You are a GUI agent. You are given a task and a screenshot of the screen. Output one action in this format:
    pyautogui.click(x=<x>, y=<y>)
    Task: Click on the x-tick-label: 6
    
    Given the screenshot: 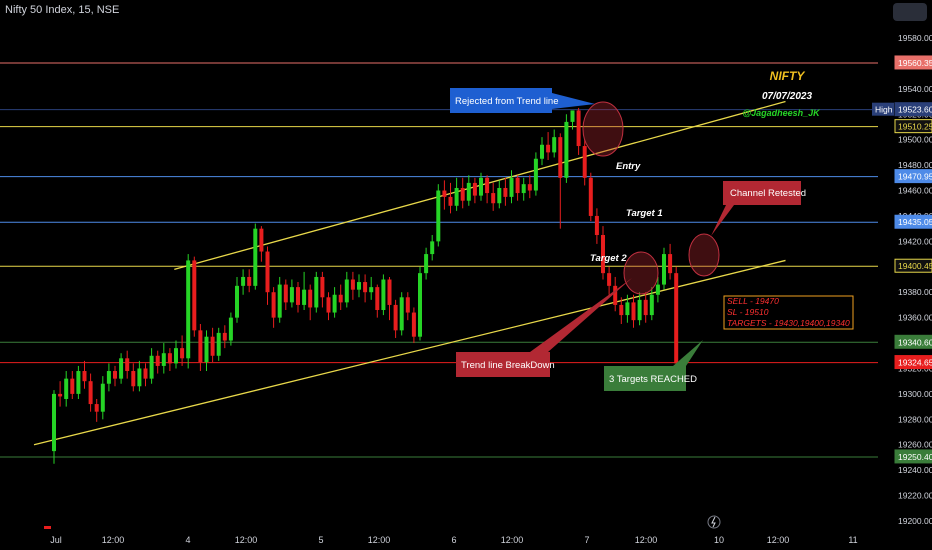 What is the action you would take?
    pyautogui.click(x=453, y=540)
    